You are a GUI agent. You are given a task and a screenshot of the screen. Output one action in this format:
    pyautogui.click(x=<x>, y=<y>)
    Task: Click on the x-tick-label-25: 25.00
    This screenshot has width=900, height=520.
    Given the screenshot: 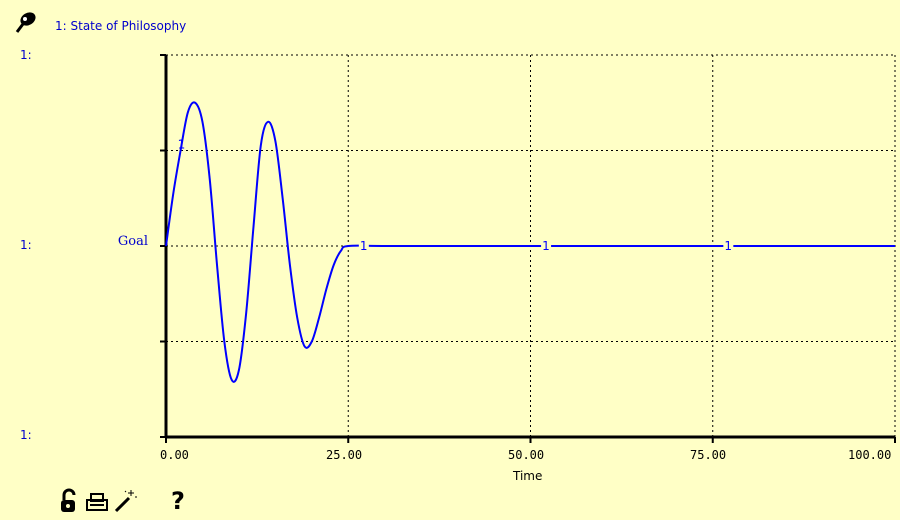 What is the action you would take?
    pyautogui.click(x=344, y=455)
    